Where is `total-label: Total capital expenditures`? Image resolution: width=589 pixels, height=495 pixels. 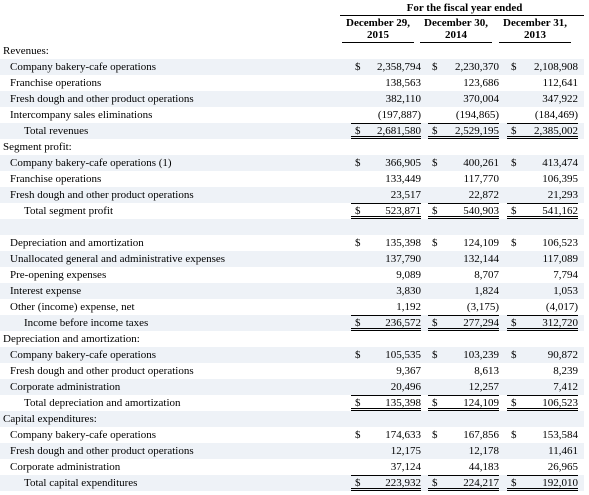 total-label: Total capital expenditures is located at coordinates (81, 483).